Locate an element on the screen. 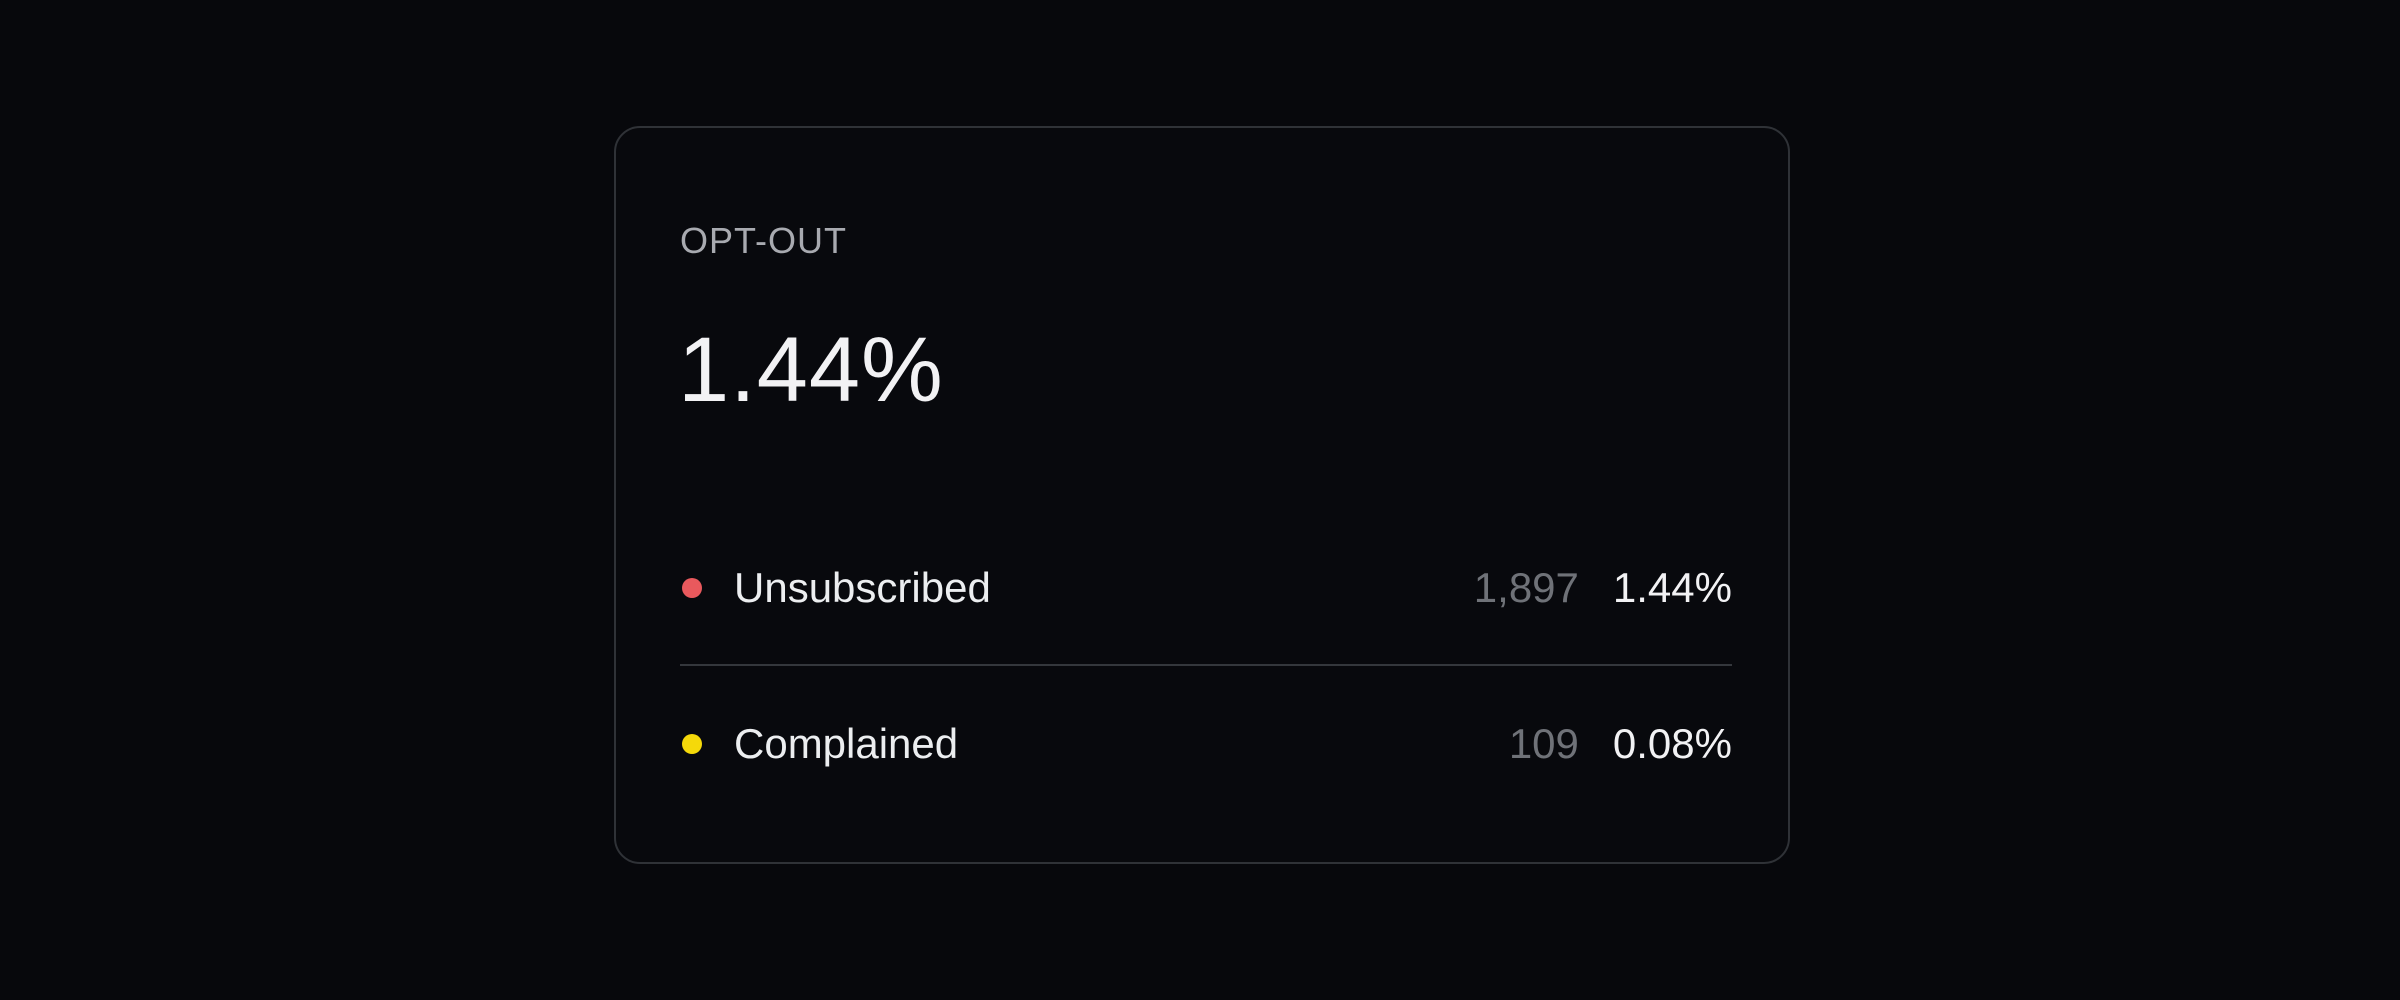  row-label: Unsubscribed is located at coordinates (862, 587).